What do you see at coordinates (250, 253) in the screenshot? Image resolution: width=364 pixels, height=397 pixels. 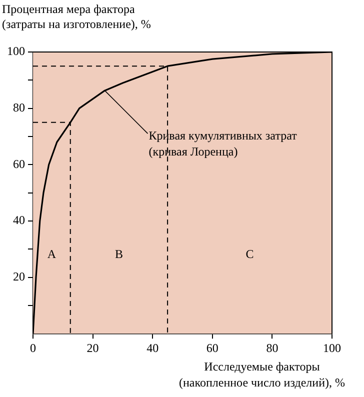 I see `annotation: C` at bounding box center [250, 253].